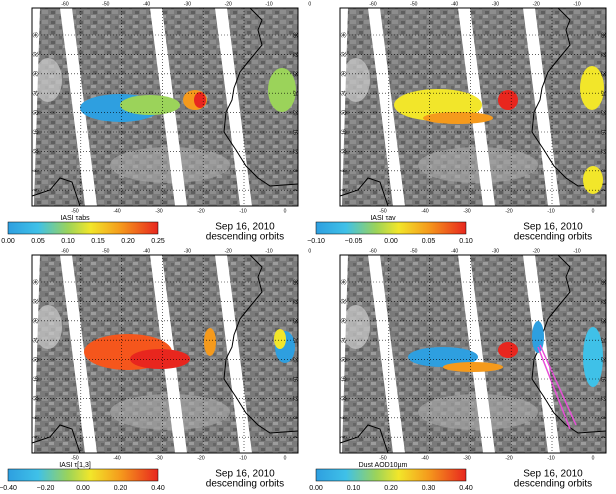 The image size is (616, 494). What do you see at coordinates (38, 241) in the screenshot?
I see `colorbar-tick-label: 0.05` at bounding box center [38, 241].